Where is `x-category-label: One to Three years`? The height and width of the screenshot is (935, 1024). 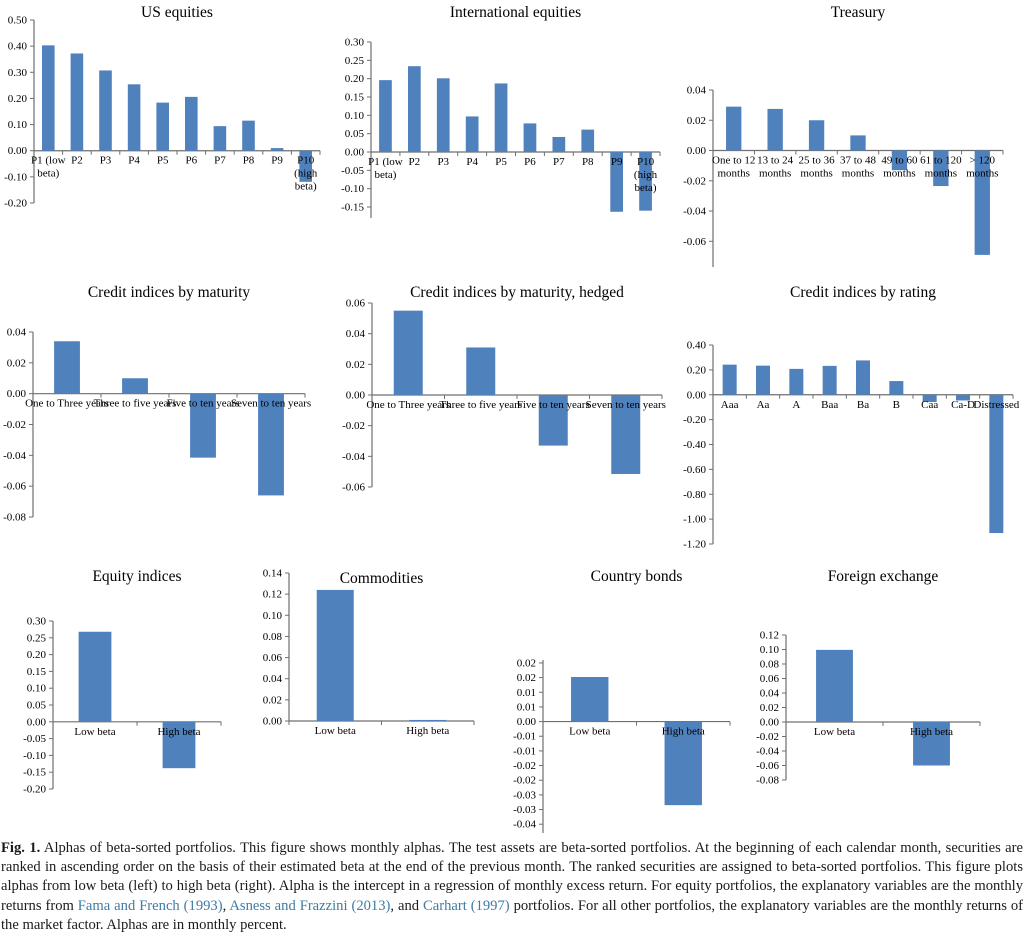 x-category-label: One to Three years is located at coordinates (408, 405).